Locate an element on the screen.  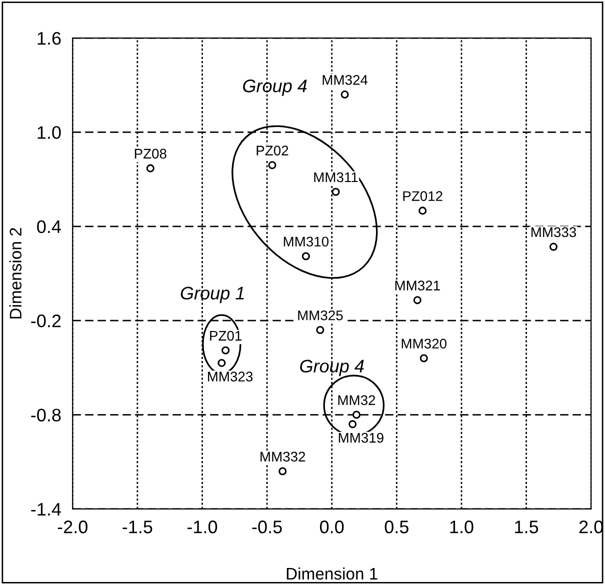
annotation: MM323 is located at coordinates (230, 377).